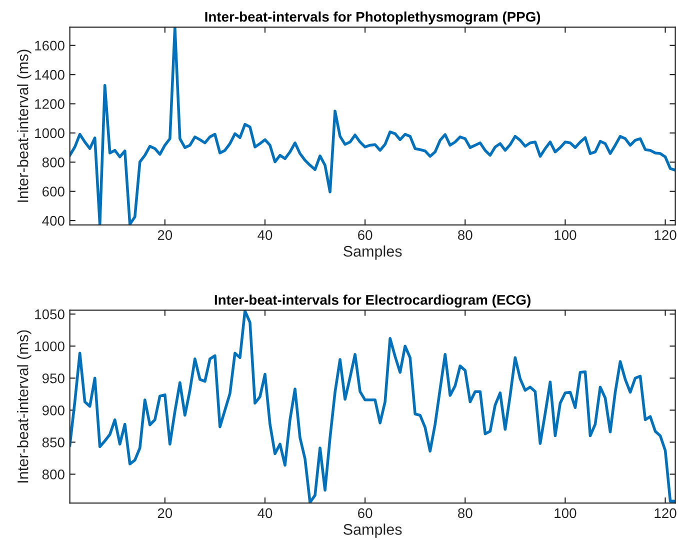 This screenshot has width=678, height=554. What do you see at coordinates (372, 18) in the screenshot?
I see `chart-title: Inter-beat-intervals for Photoplethysmogram (PPG)` at bounding box center [372, 18].